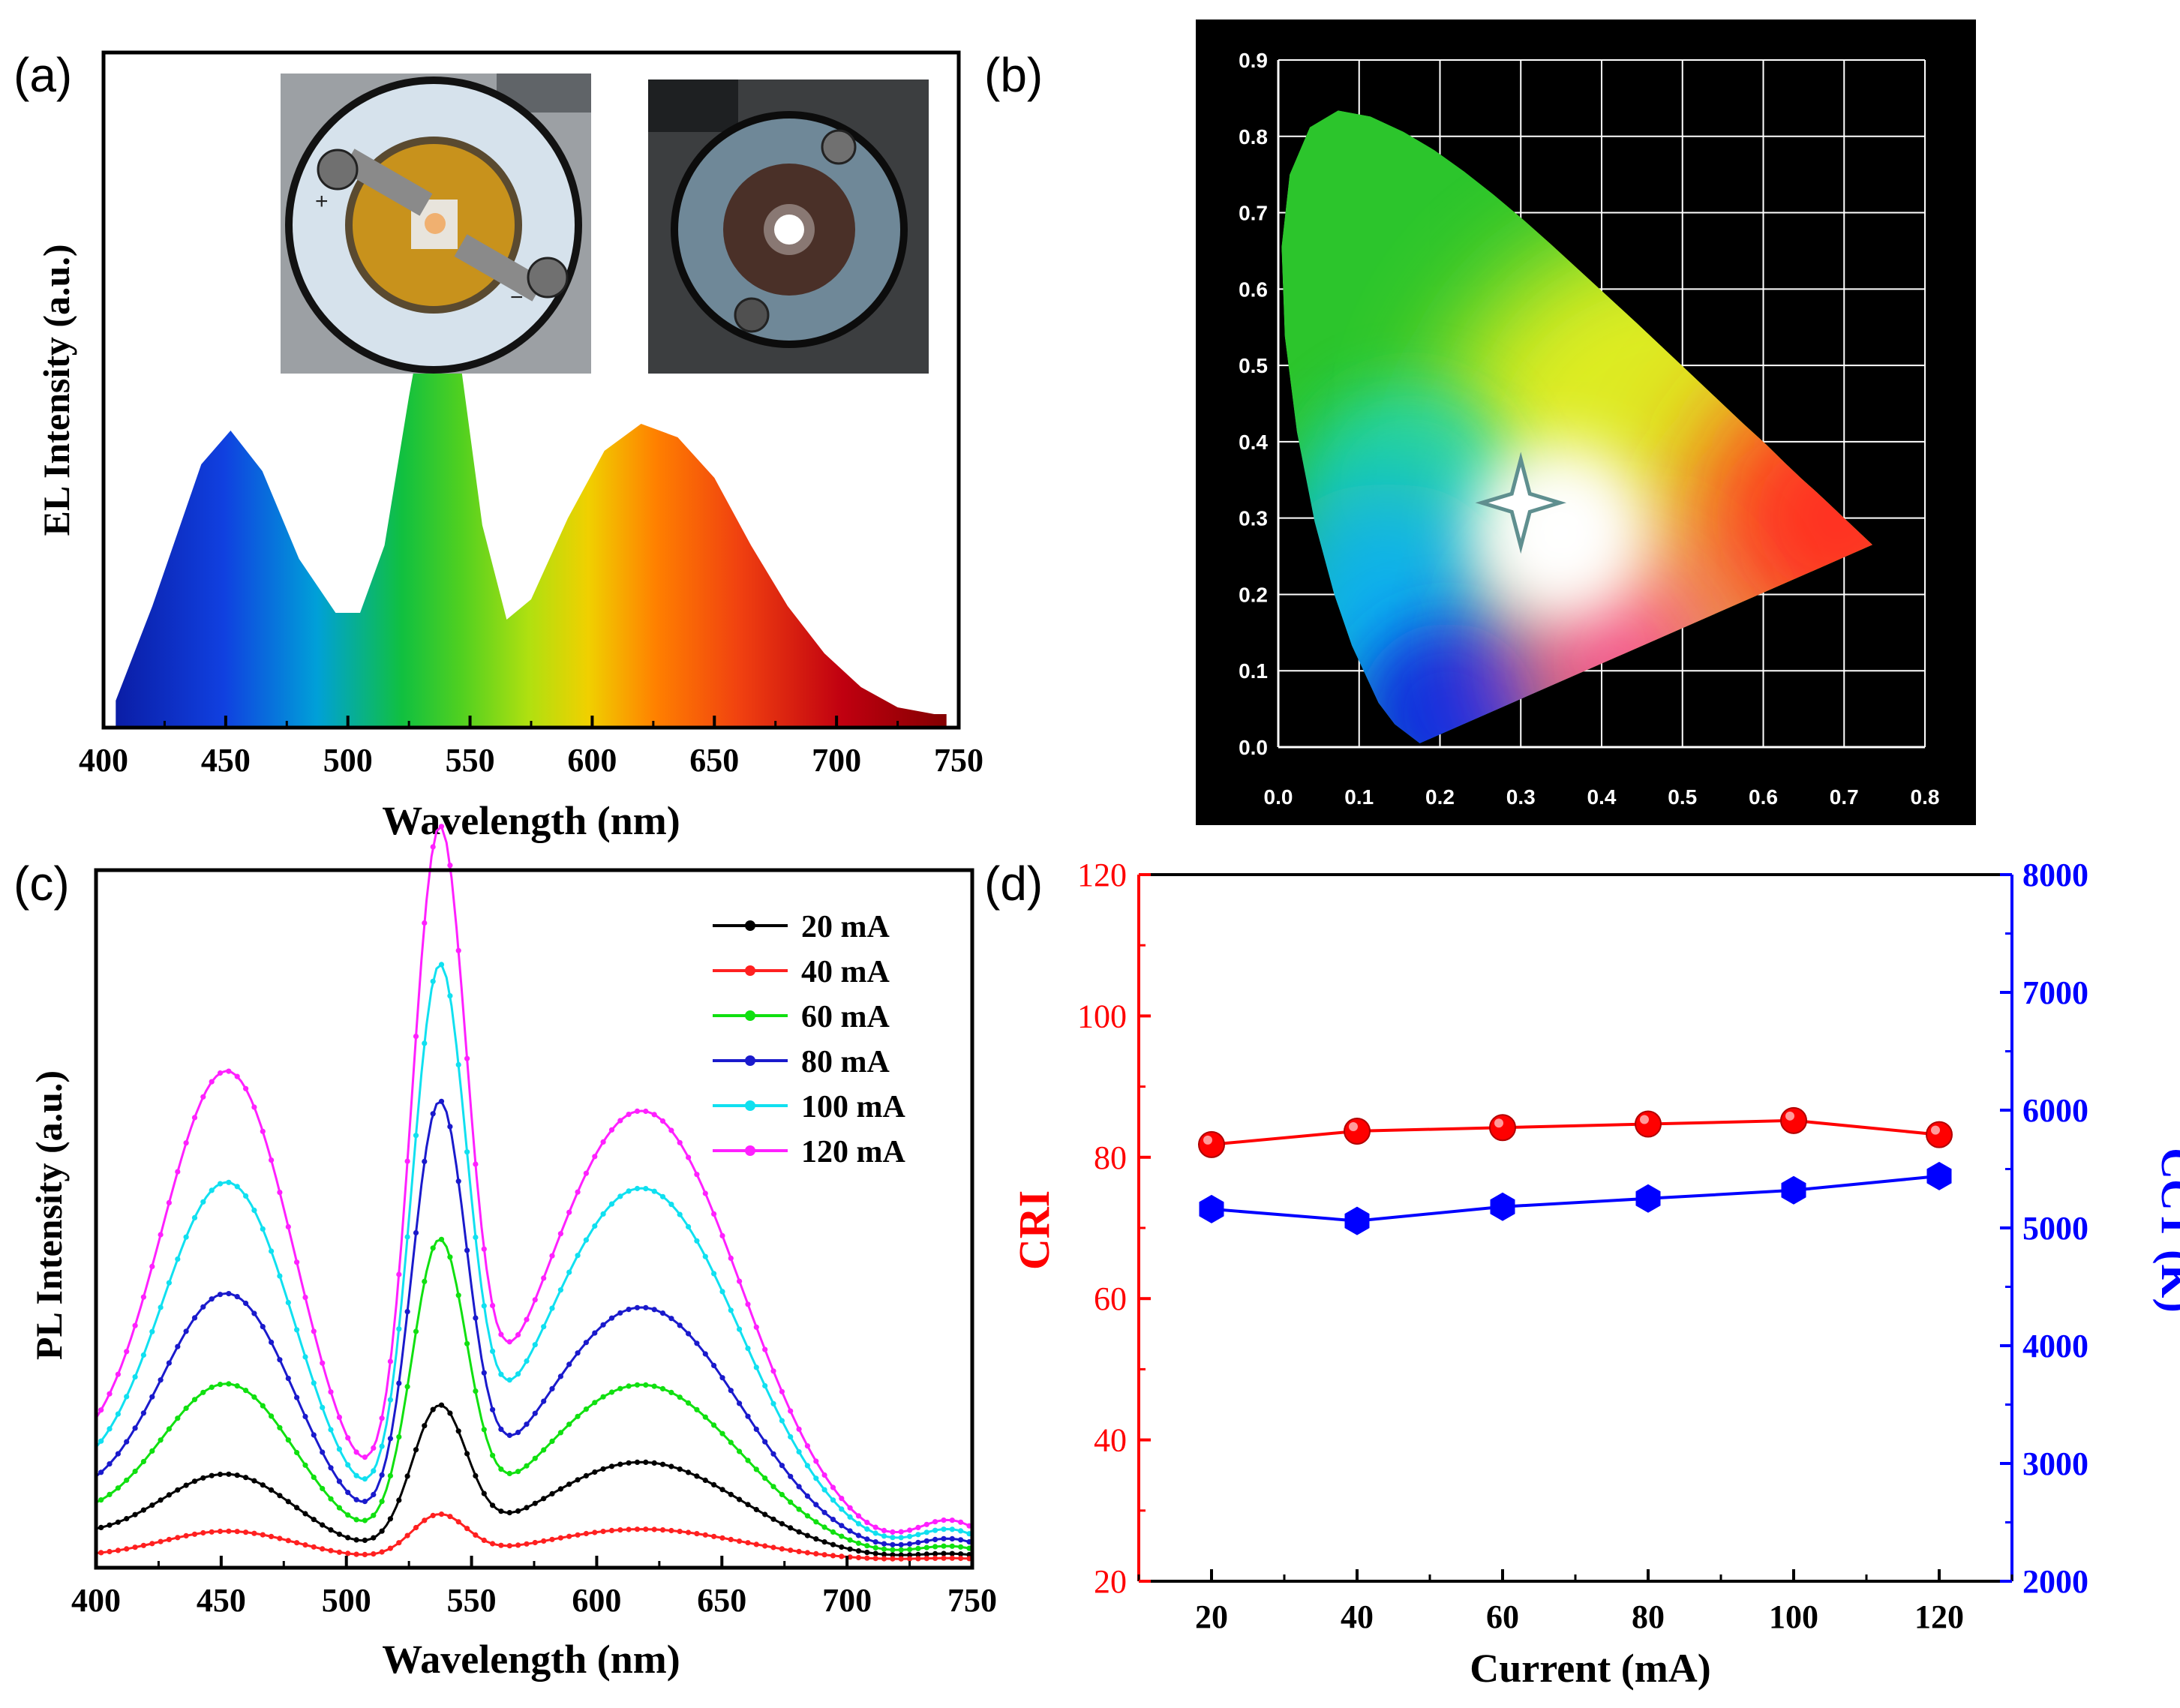 Image resolution: width=2180 pixels, height=1708 pixels. What do you see at coordinates (1602, 797) in the screenshot?
I see `x-tick-label: 0.4` at bounding box center [1602, 797].